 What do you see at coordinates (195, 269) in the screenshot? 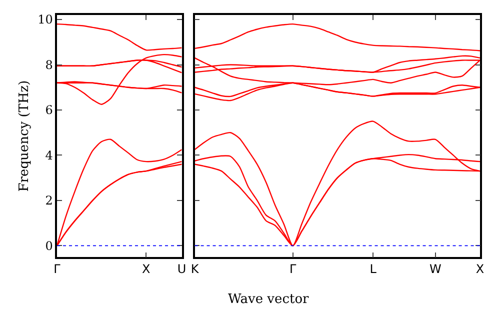
I see `x-tick-label: K` at bounding box center [195, 269].